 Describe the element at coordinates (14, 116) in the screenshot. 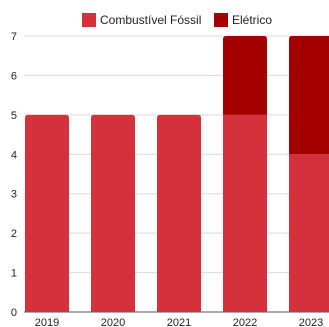

I see `y-tick-label-5: 5` at that location.